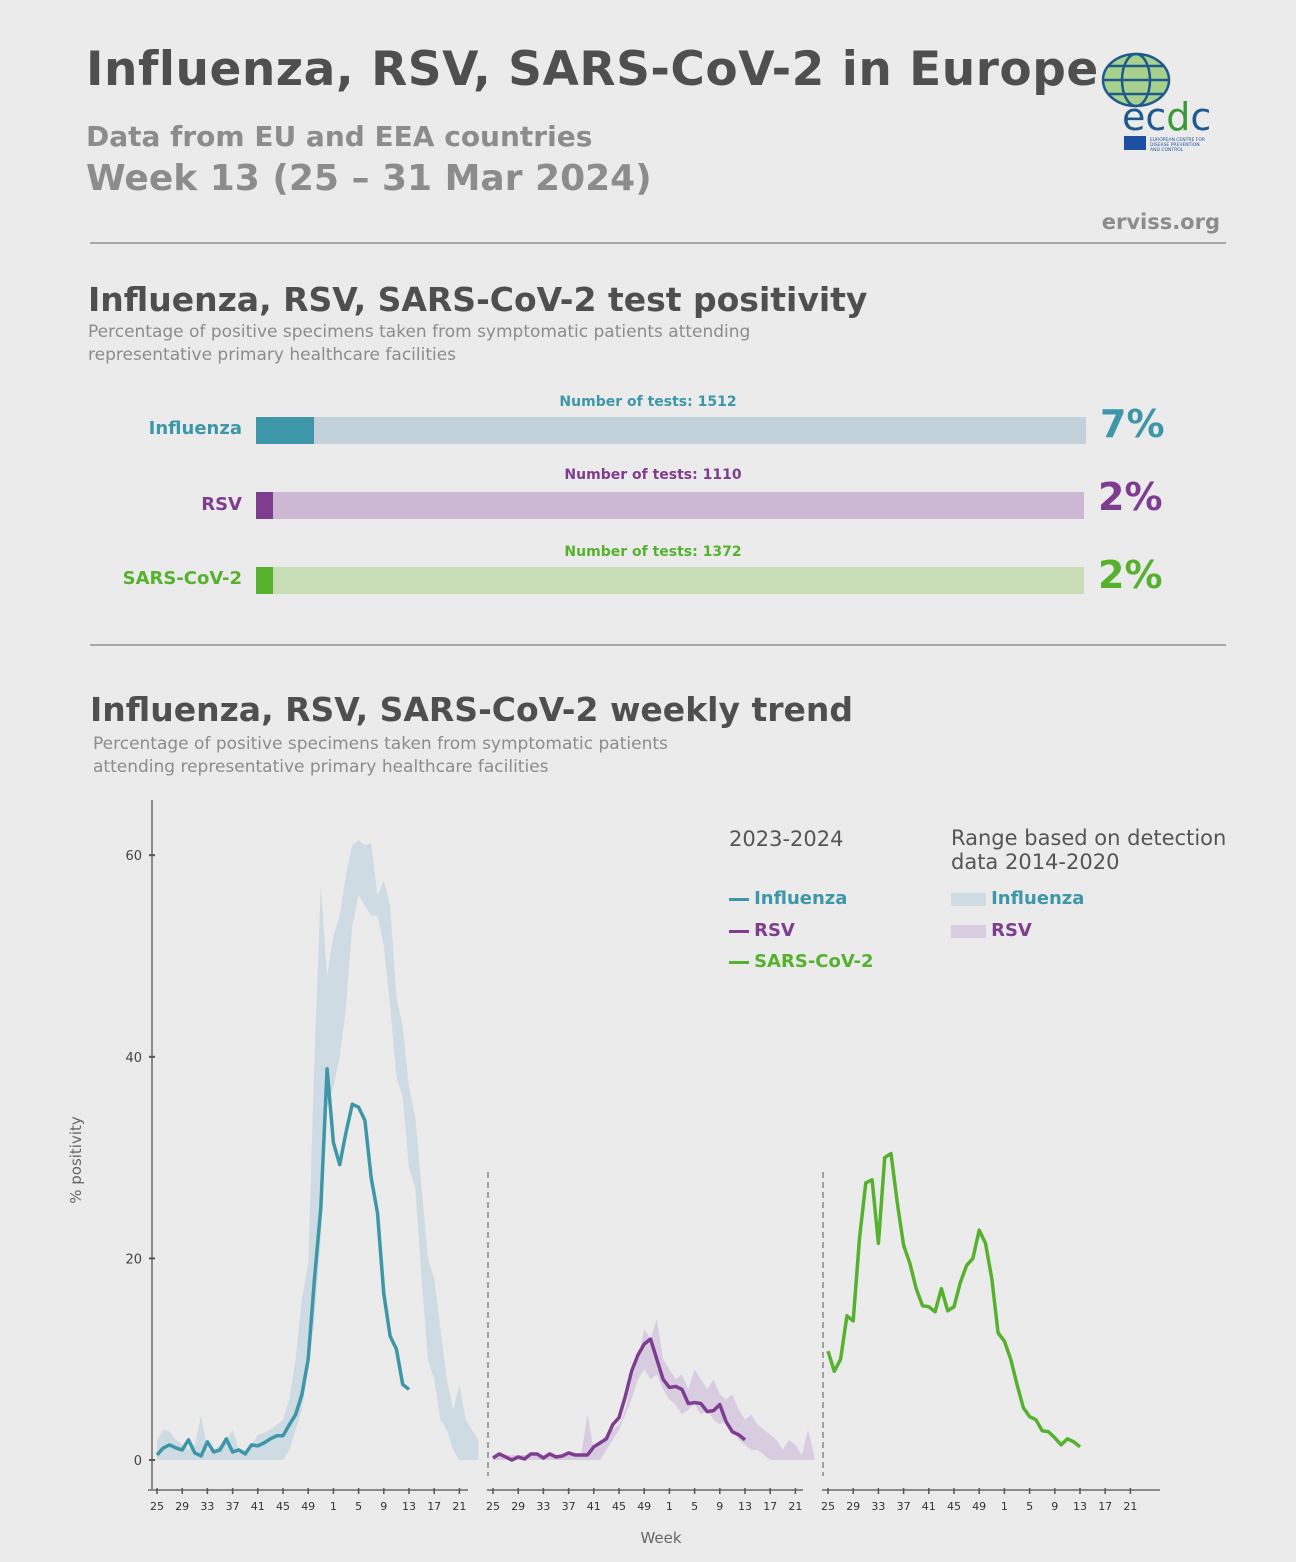  What do you see at coordinates (592, 69) in the screenshot?
I see `page-title: Influenza, RSV, SARS-CoV-2 in Europe` at bounding box center [592, 69].